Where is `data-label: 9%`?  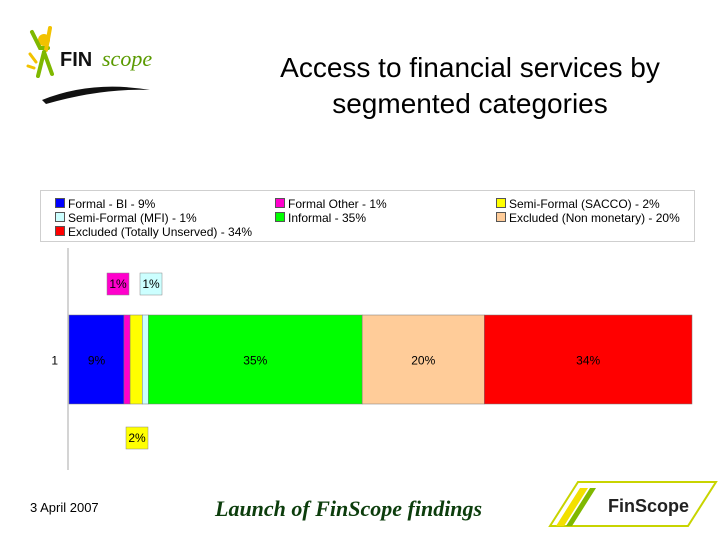 data-label: 9% is located at coordinates (97, 361).